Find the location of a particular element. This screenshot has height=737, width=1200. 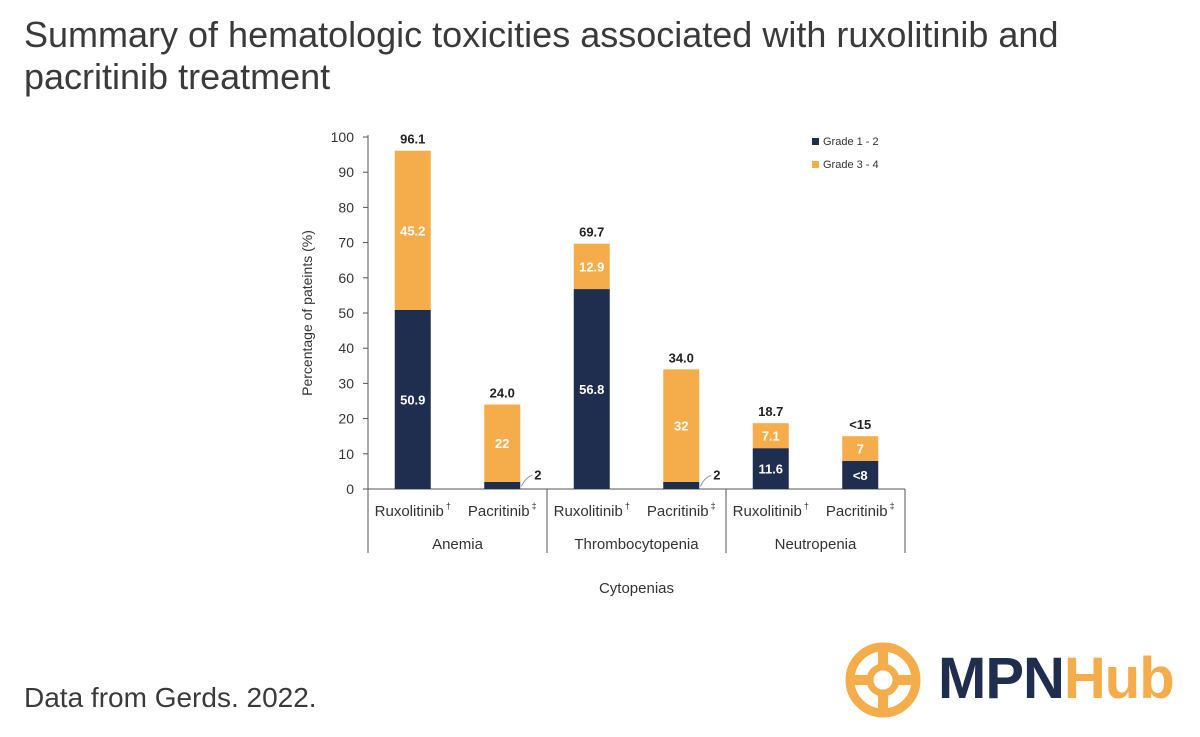

logo-wordmark: MPNHub is located at coordinates (1056, 679).